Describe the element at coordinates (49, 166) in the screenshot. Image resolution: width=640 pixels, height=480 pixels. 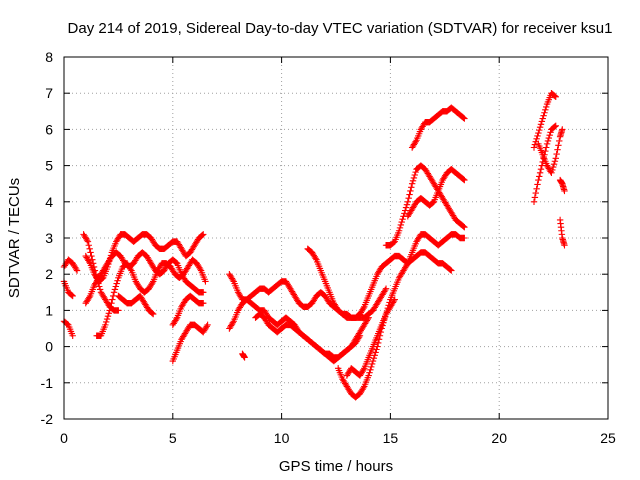
I see `y-tick-label: 5` at that location.